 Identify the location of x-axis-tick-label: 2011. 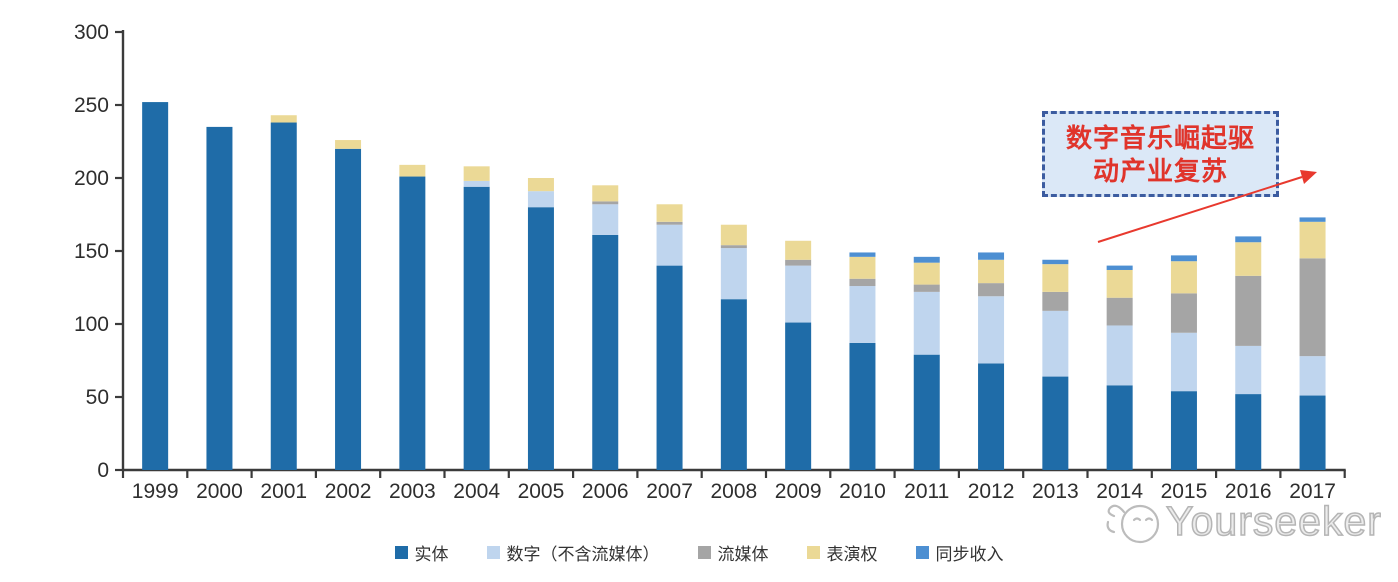
(926, 491).